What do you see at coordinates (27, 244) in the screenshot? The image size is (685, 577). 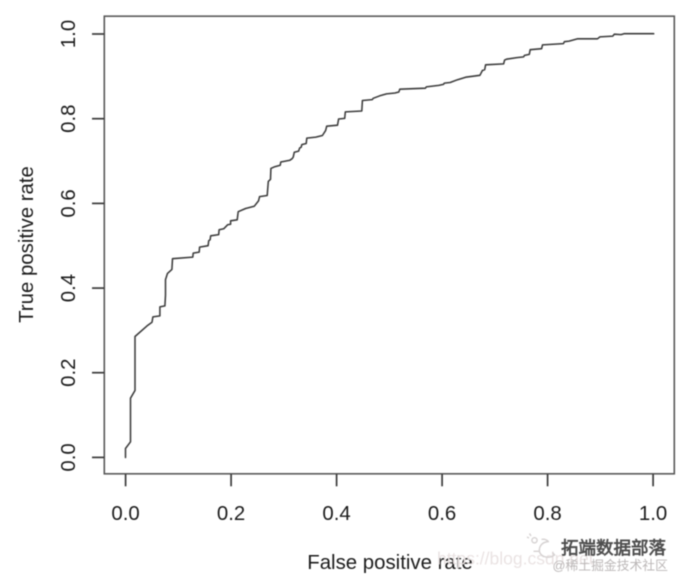 I see `svg-text: True positive rate` at bounding box center [27, 244].